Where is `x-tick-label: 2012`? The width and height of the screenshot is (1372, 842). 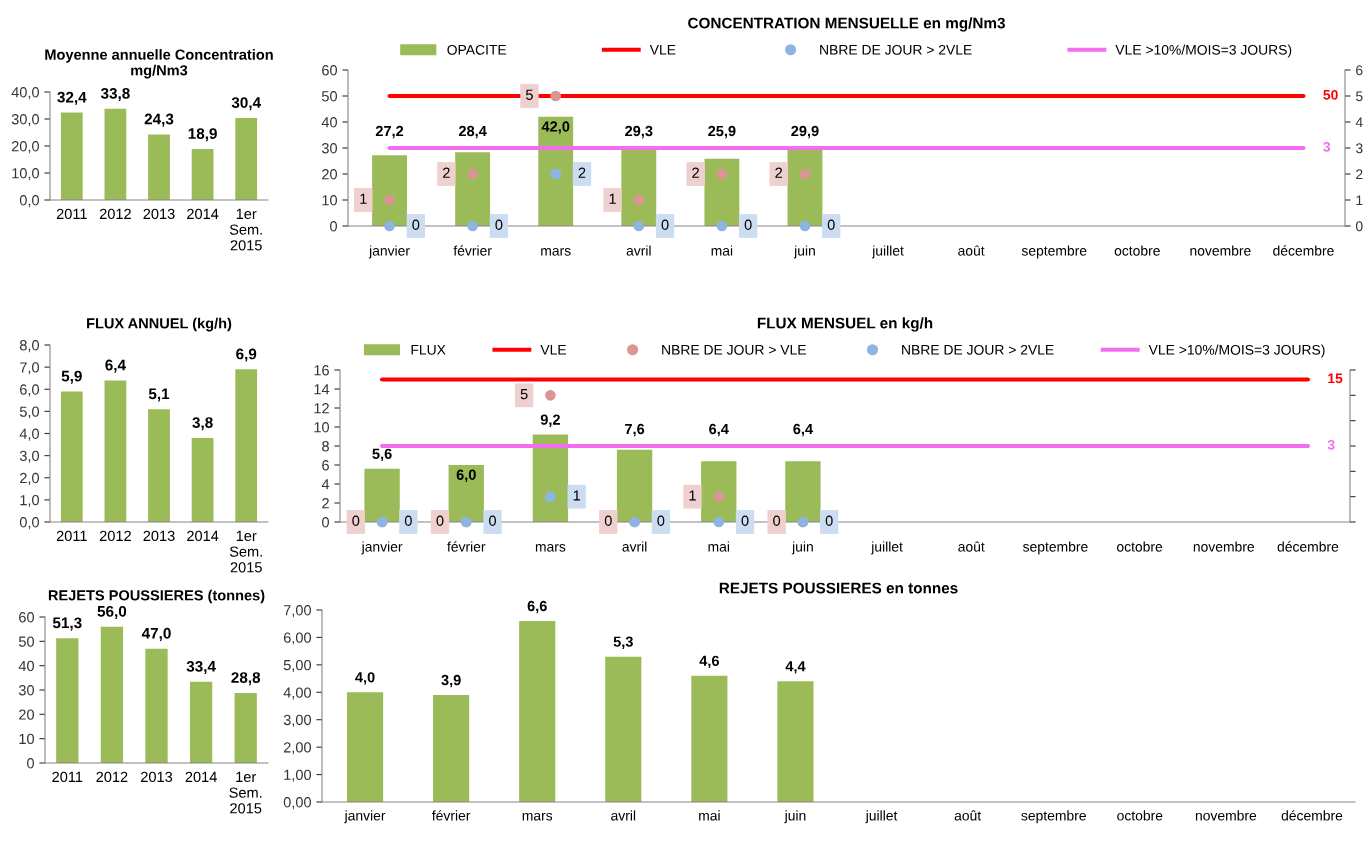 x-tick-label: 2012 is located at coordinates (112, 777).